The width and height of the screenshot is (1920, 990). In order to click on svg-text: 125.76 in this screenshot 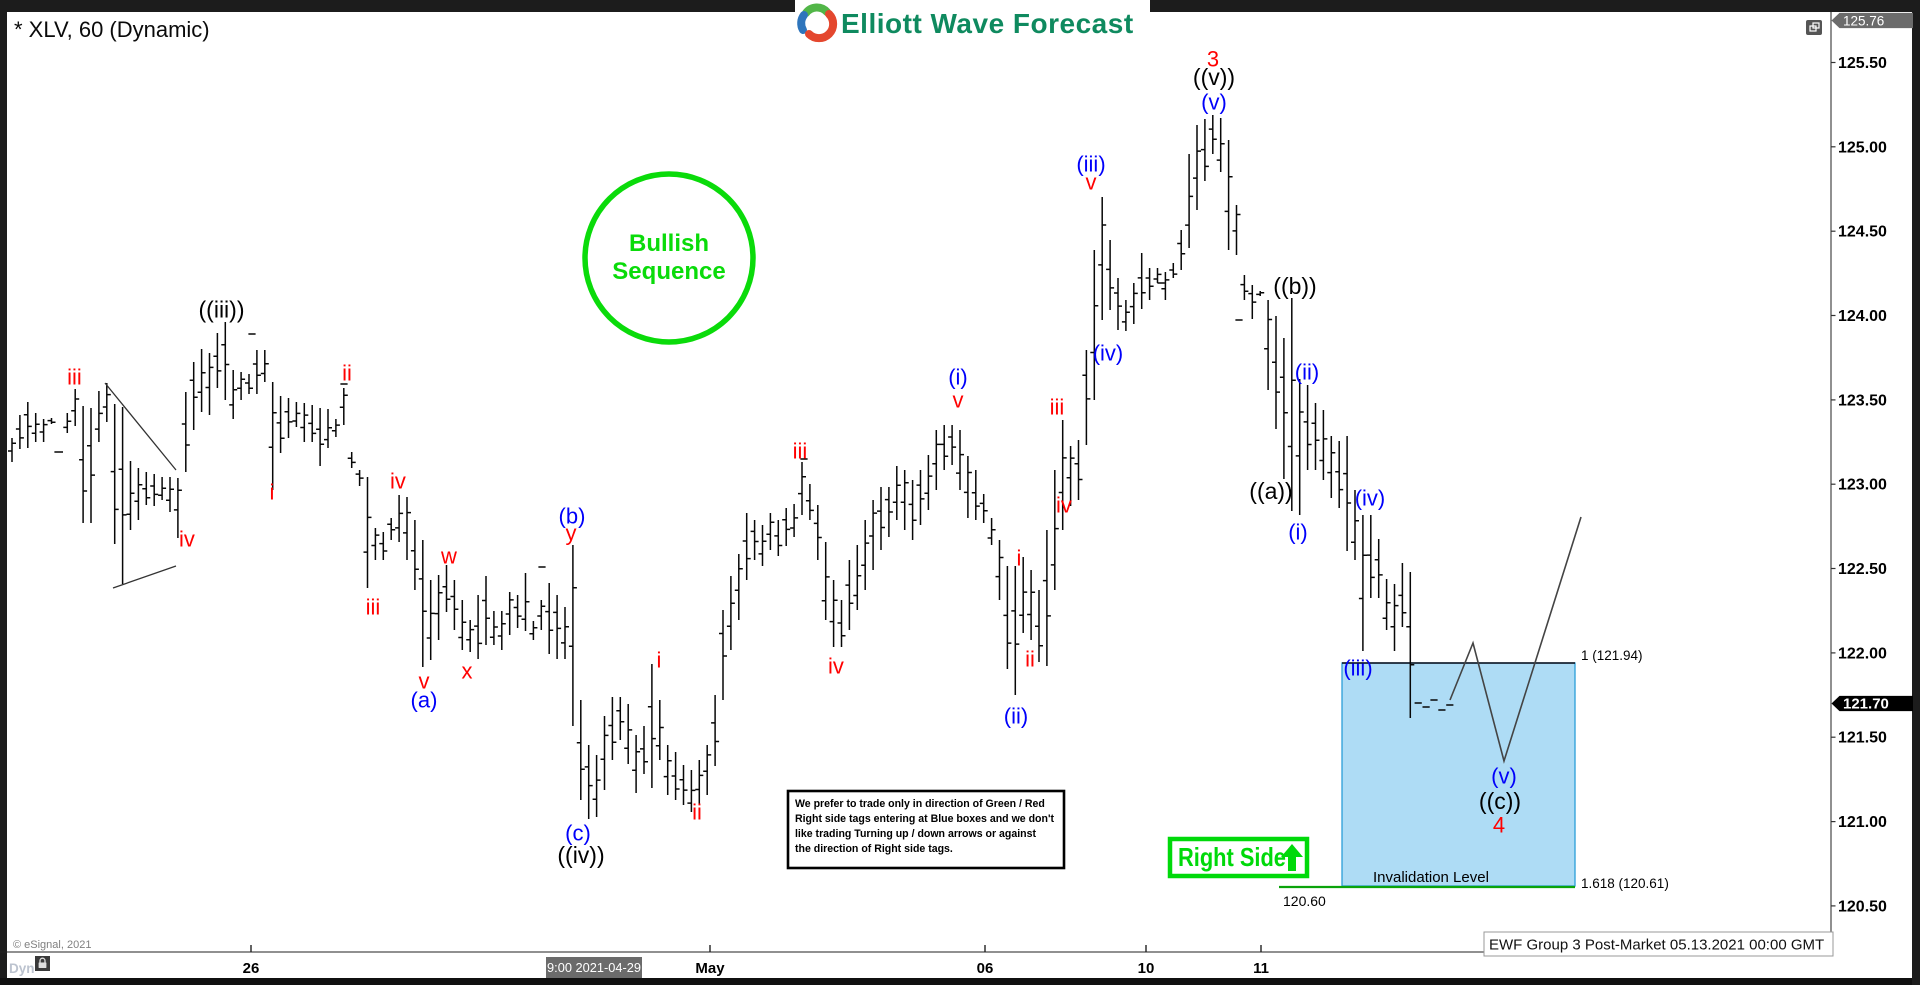, I will do `click(1863, 21)`.